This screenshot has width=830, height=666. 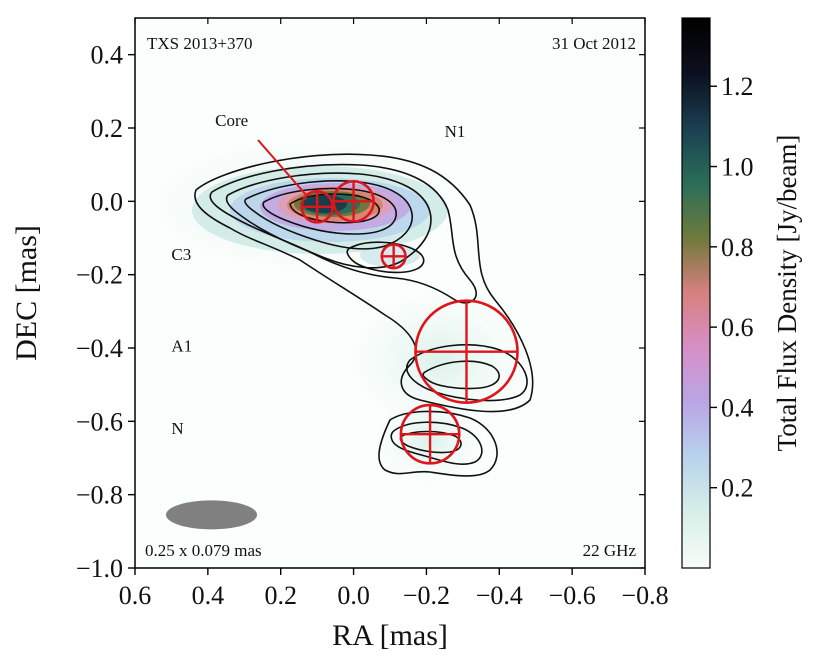 I want to click on x-tick-label: 0.0, so click(x=353, y=595).